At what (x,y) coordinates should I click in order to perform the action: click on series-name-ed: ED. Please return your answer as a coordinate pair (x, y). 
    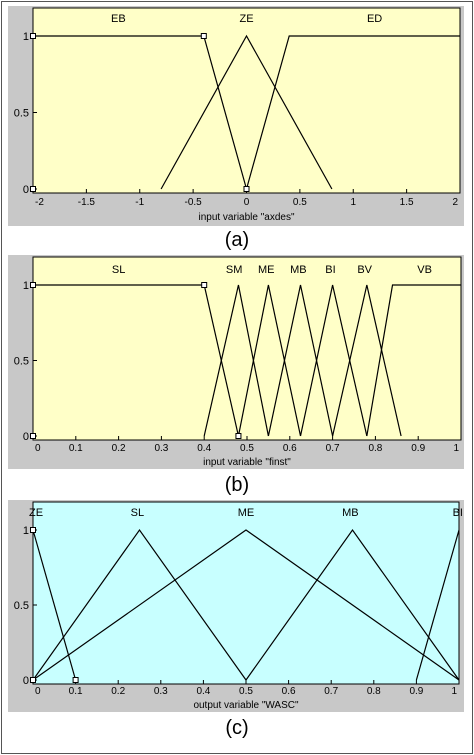
    Looking at the image, I should click on (374, 19).